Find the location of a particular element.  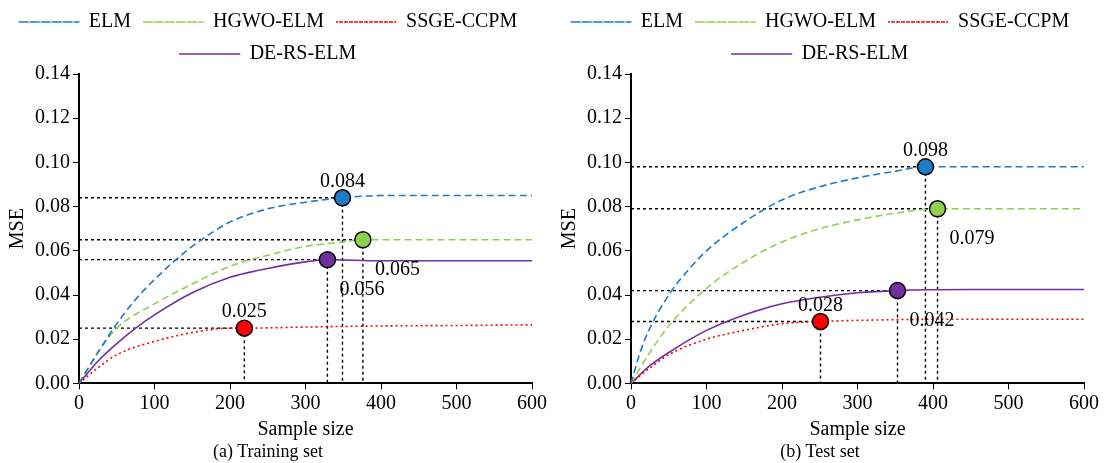

data-label: 0.079 is located at coordinates (972, 237).